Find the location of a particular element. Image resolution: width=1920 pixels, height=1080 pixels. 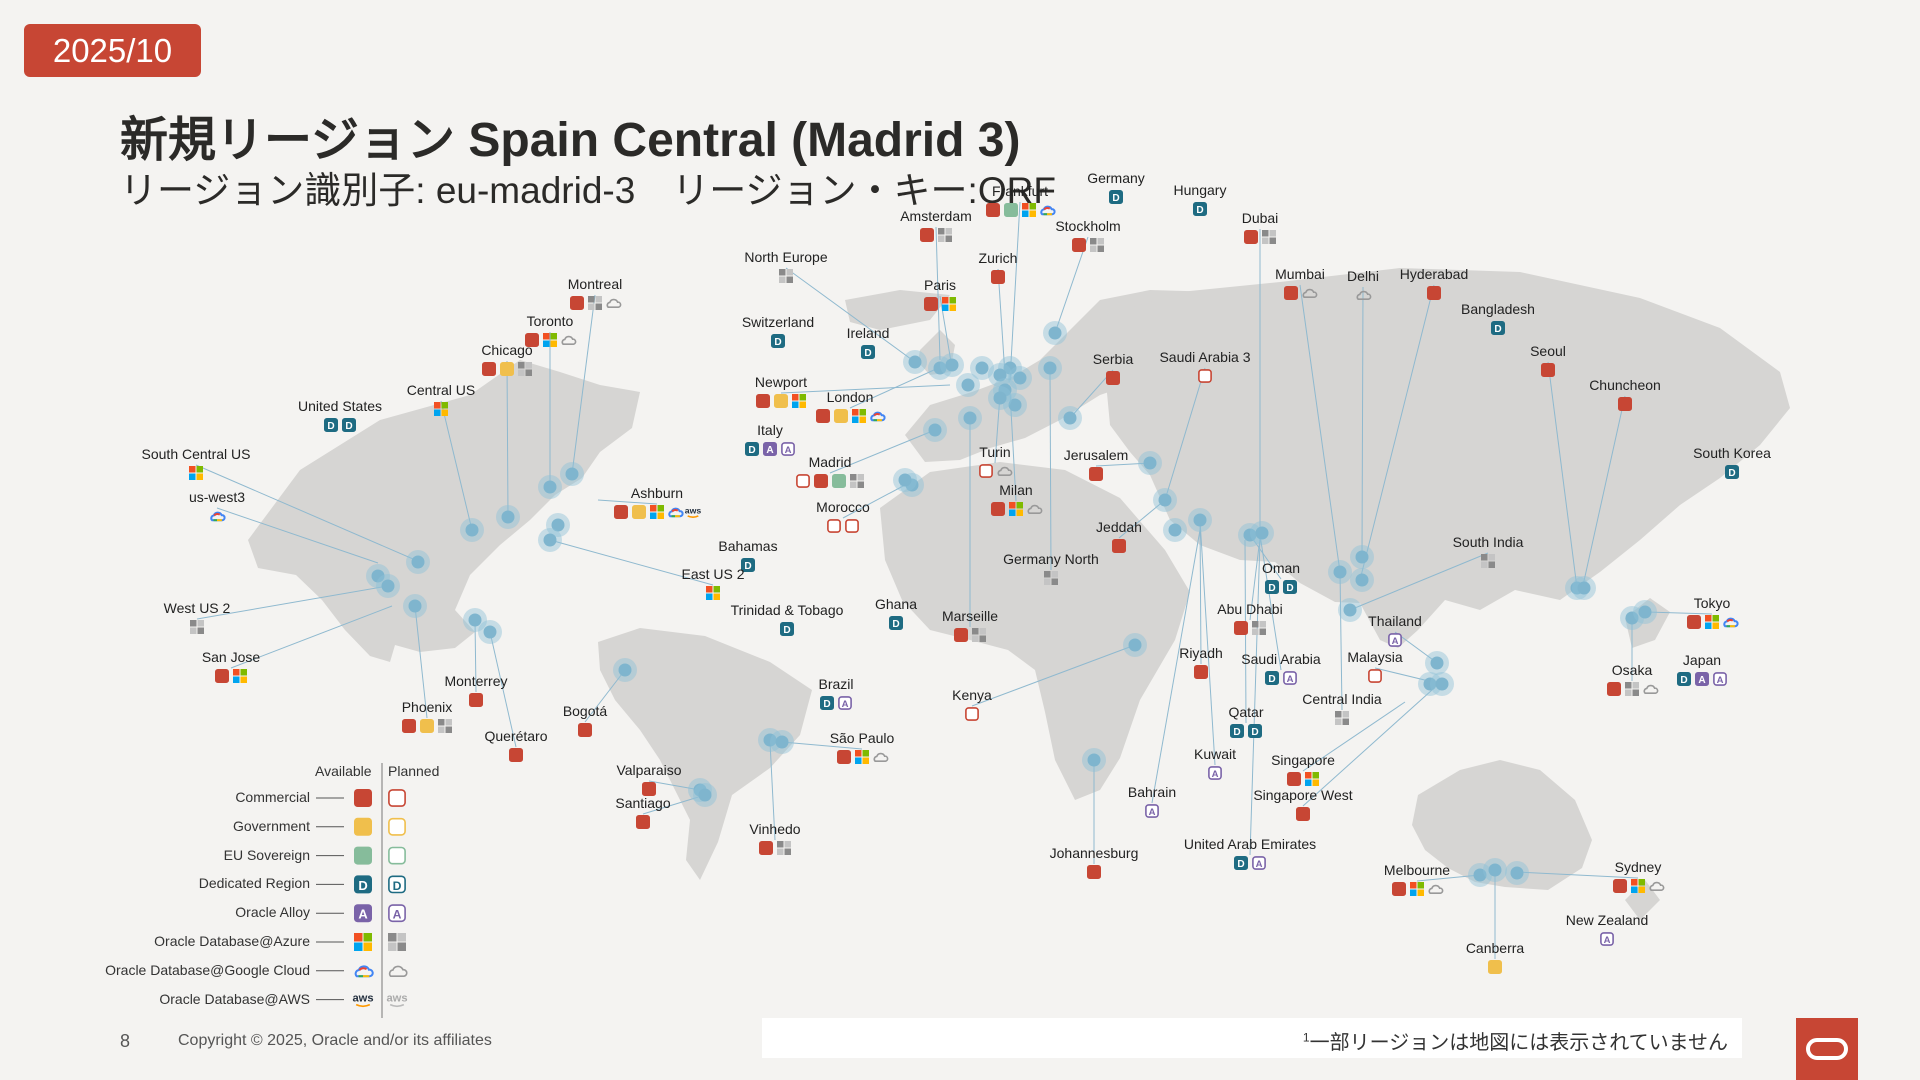

region-64: Kuwait A is located at coordinates (1215, 763).